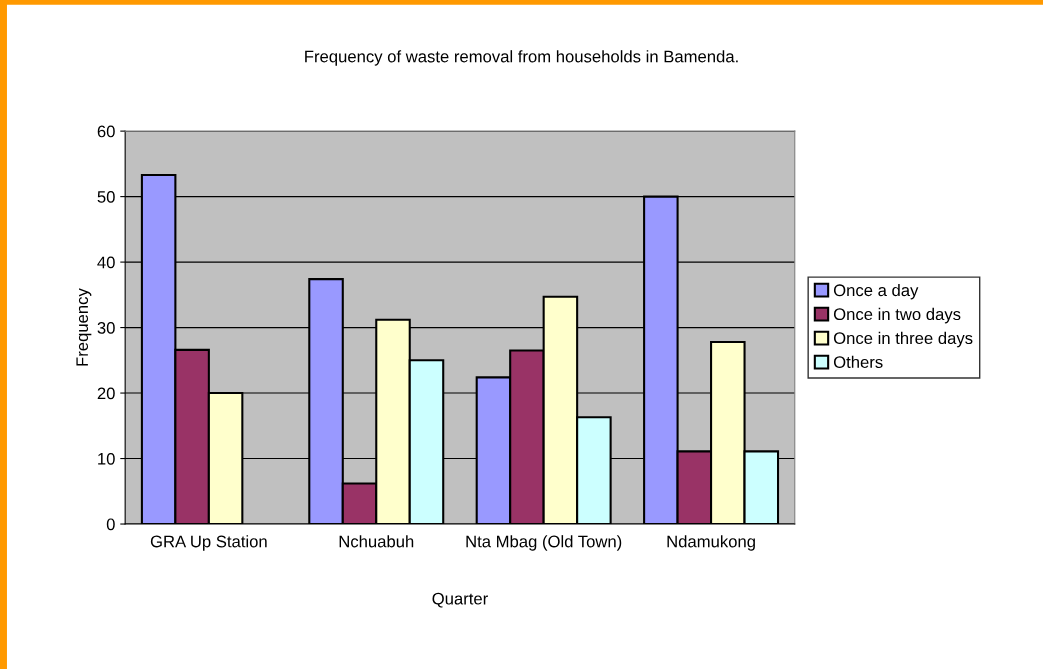 This screenshot has height=669, width=1043. What do you see at coordinates (110, 524) in the screenshot?
I see `y-tick-label: 0` at bounding box center [110, 524].